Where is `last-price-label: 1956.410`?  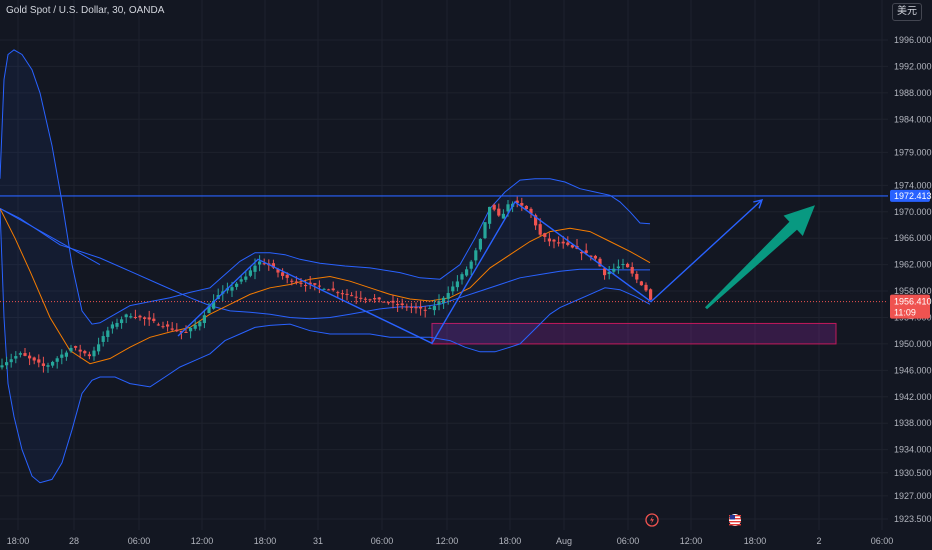 last-price-label: 1956.410 is located at coordinates (913, 302).